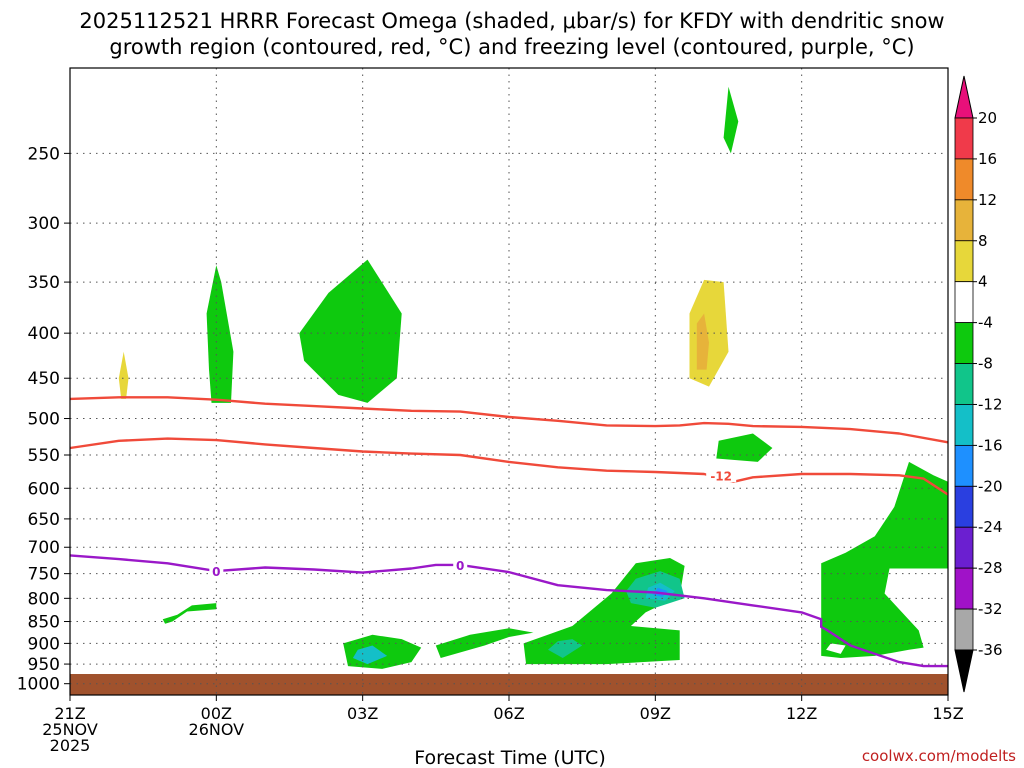  I want to click on colorbar-tick-label-11: -28, so click(990, 568).